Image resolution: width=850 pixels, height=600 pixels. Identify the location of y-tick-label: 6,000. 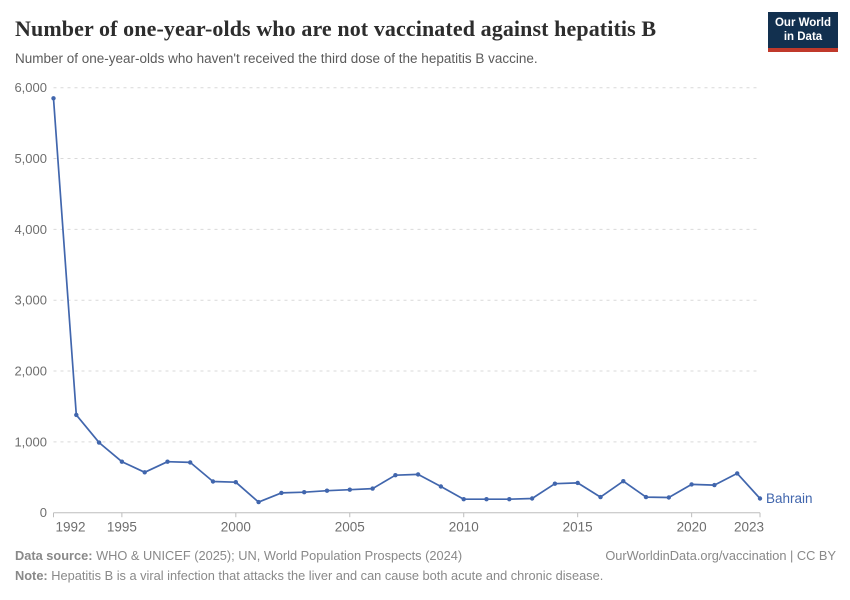
(30, 87).